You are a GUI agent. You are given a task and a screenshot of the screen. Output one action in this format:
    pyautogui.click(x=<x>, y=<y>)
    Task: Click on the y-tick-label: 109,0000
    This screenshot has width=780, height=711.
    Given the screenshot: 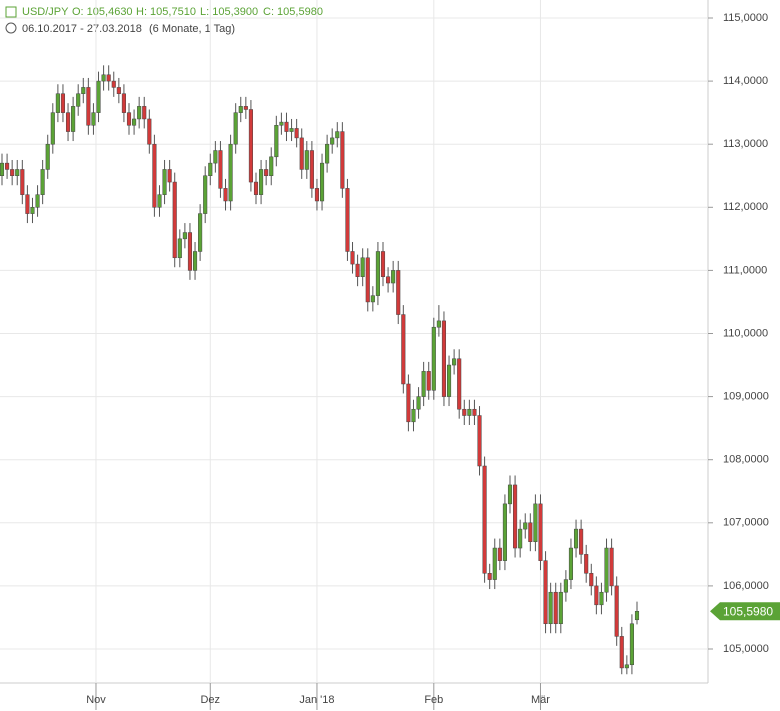 What is the action you would take?
    pyautogui.click(x=746, y=397)
    